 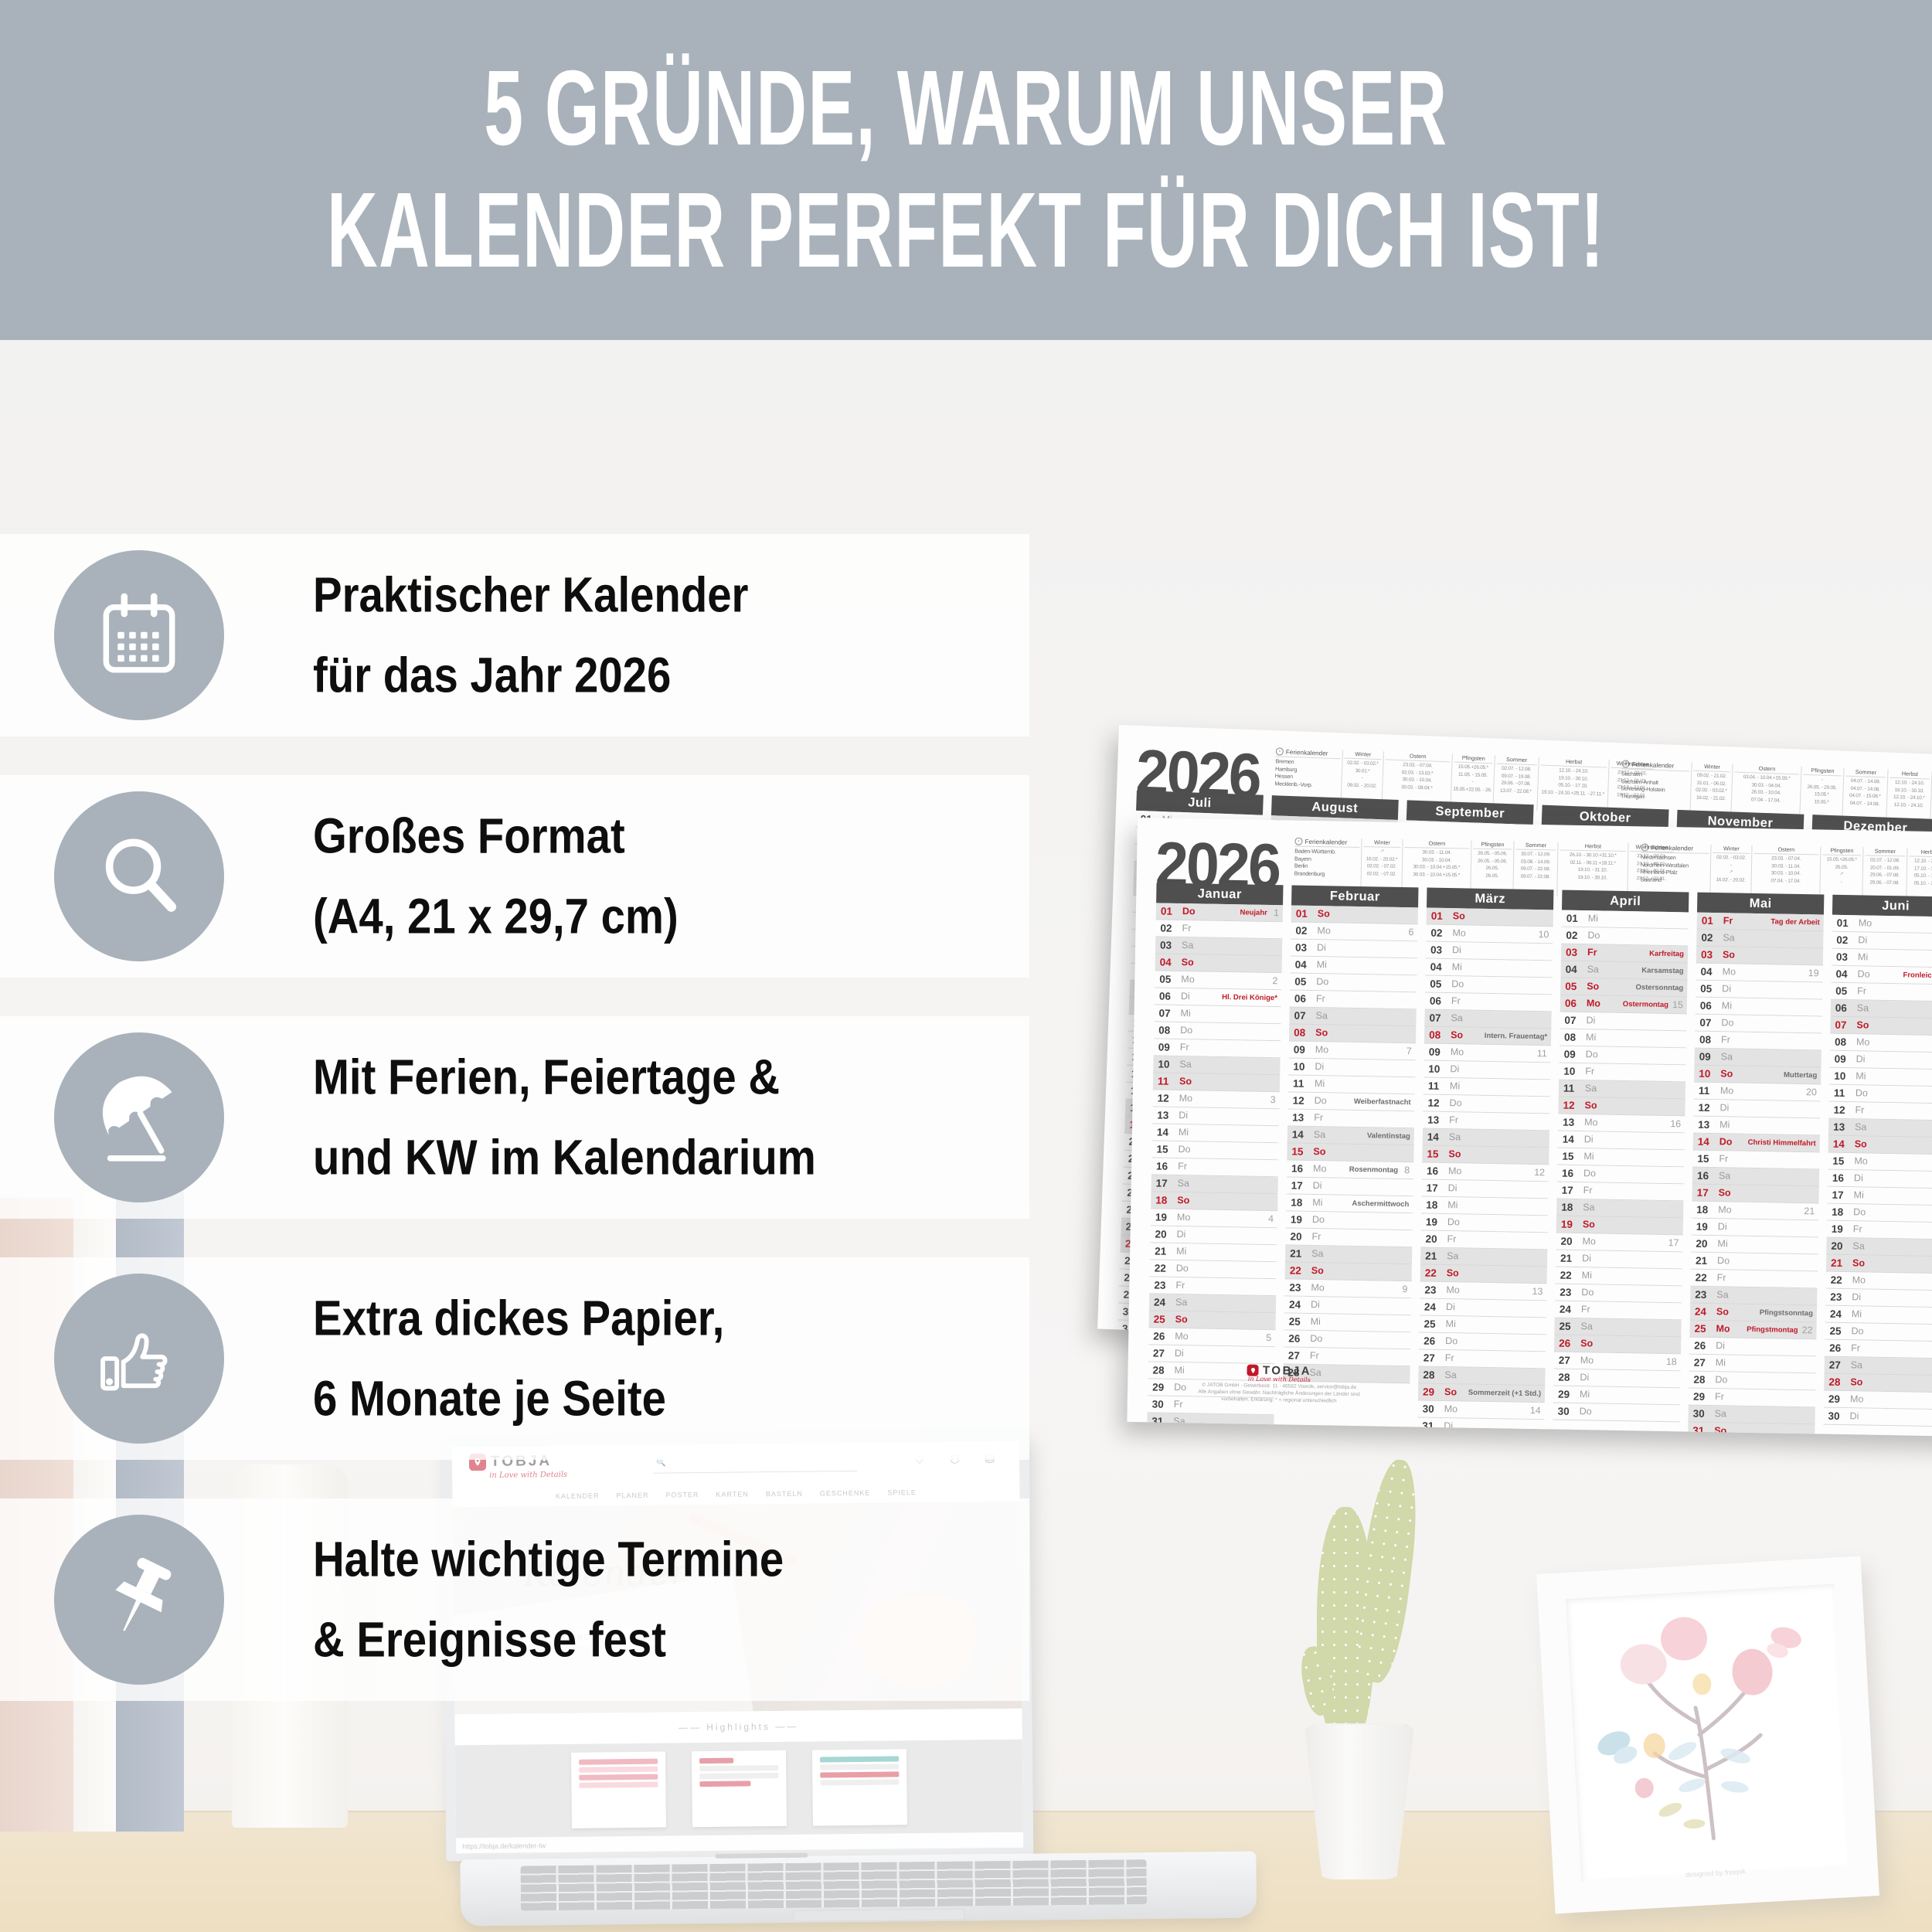 I want to click on day-row: 26 Di, so click(x=1753, y=1347).